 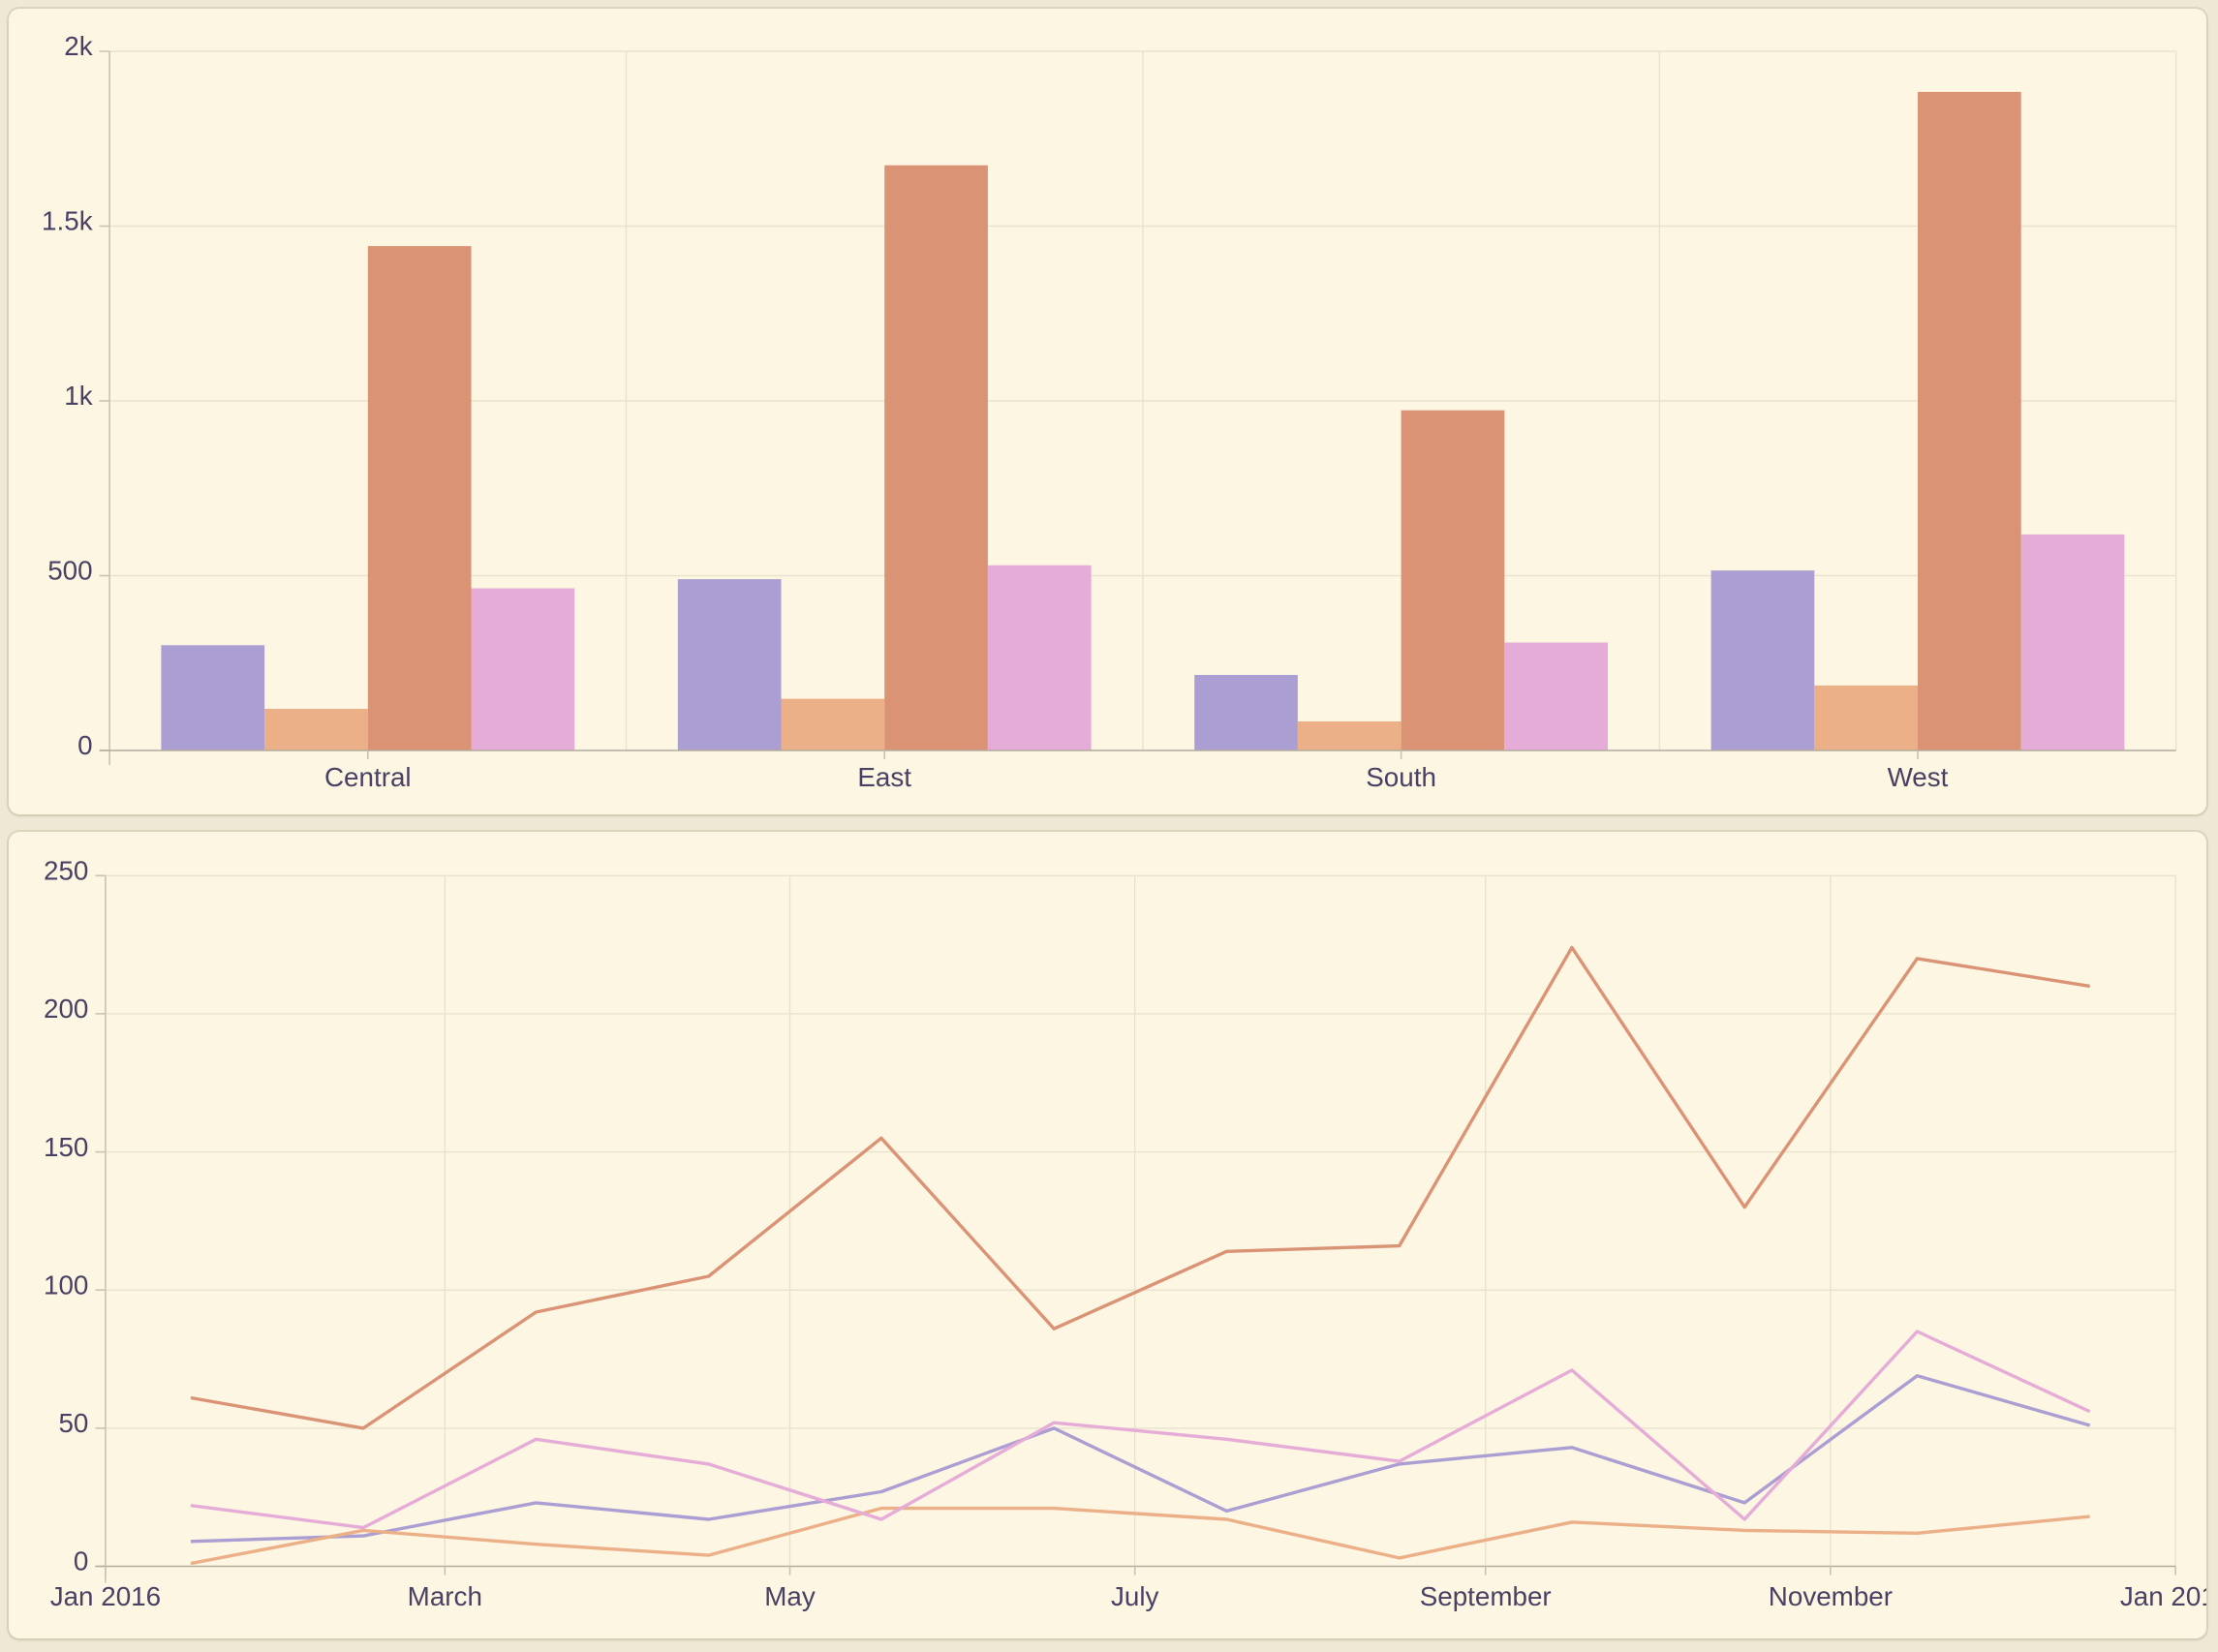 What do you see at coordinates (790, 1596) in the screenshot?
I see `svg-text: May` at bounding box center [790, 1596].